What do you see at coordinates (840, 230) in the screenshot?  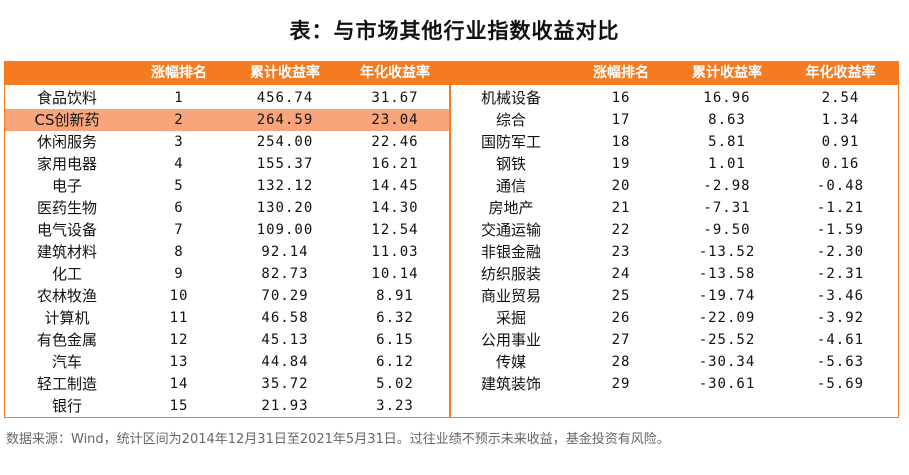 I see `annualized-return: -1.59` at bounding box center [840, 230].